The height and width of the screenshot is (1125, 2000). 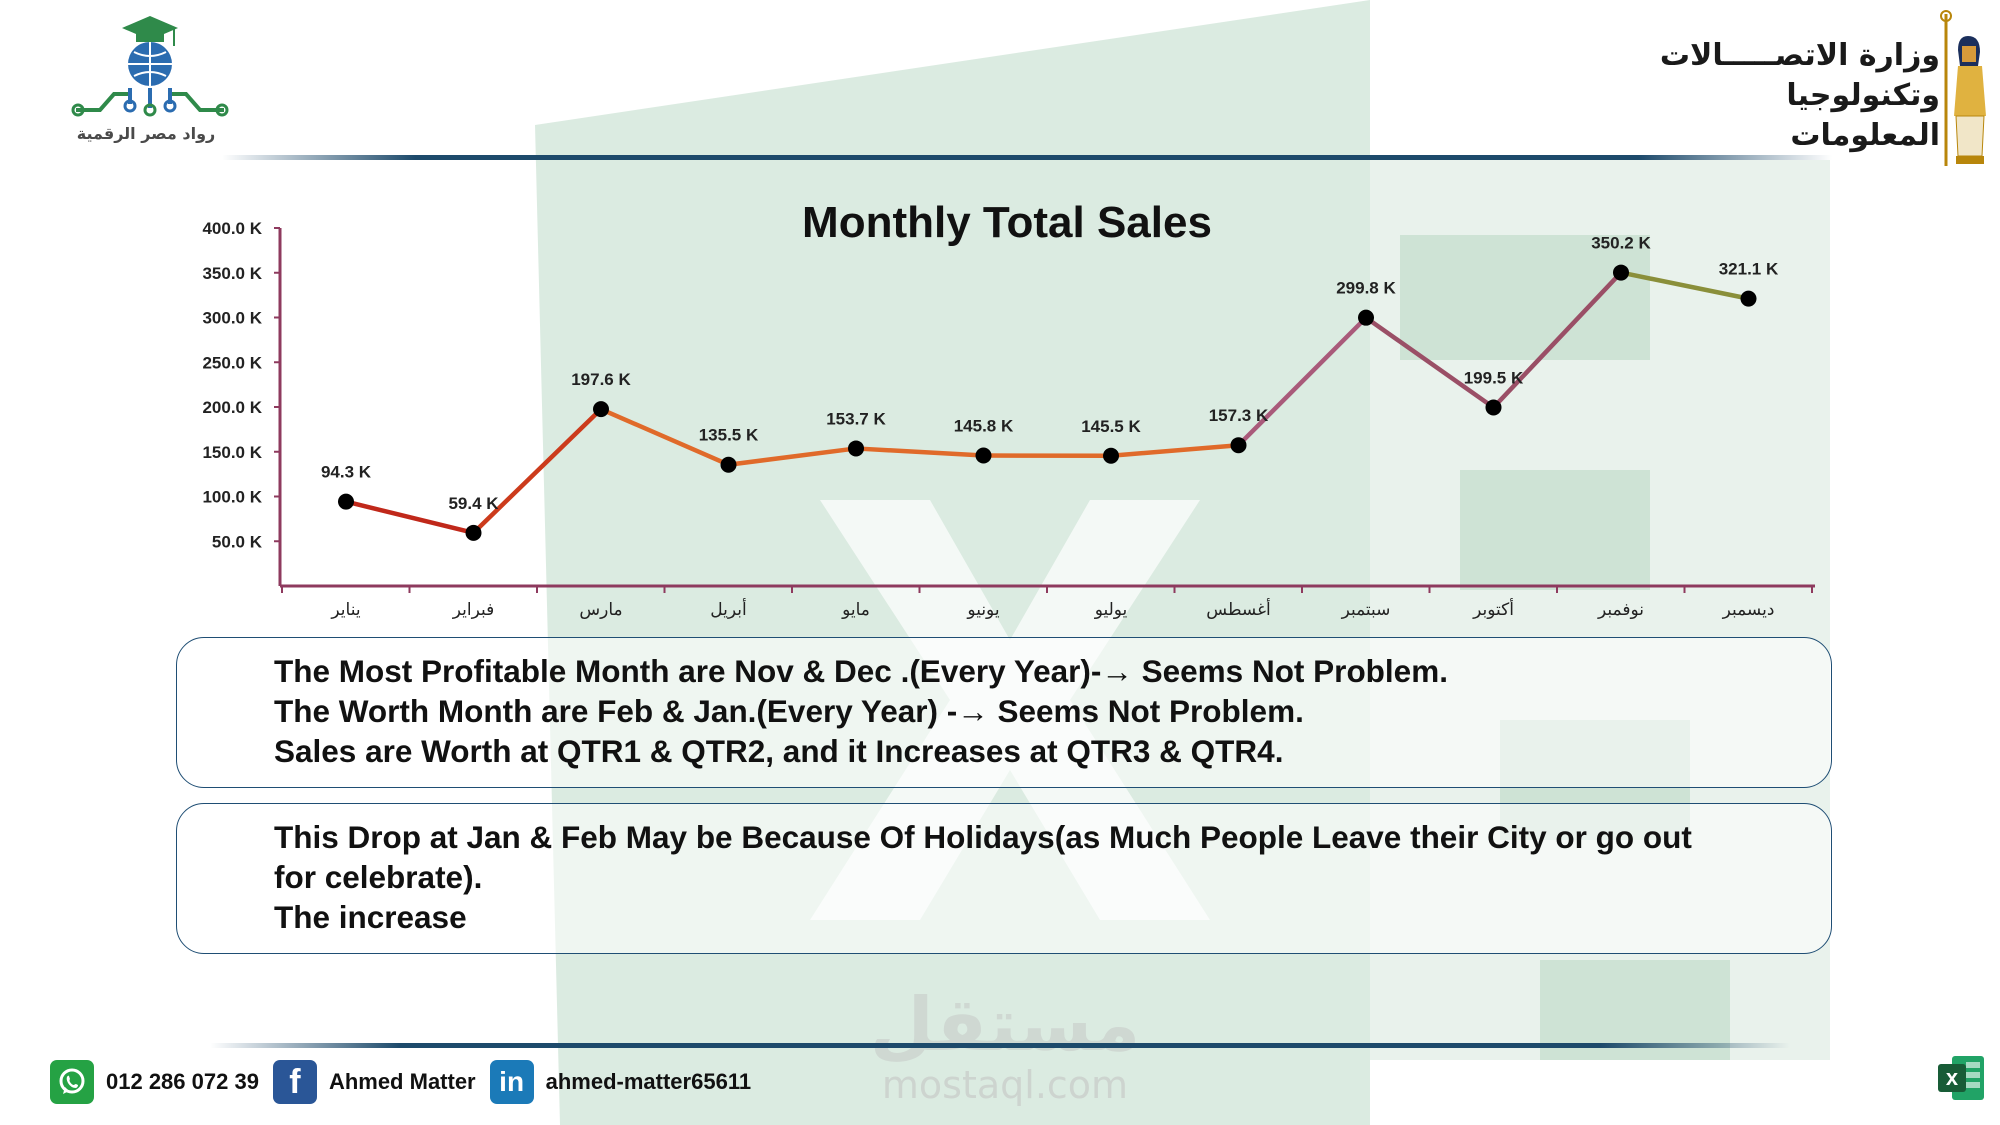 What do you see at coordinates (346, 472) in the screenshot?
I see `data-label: 94.3 K` at bounding box center [346, 472].